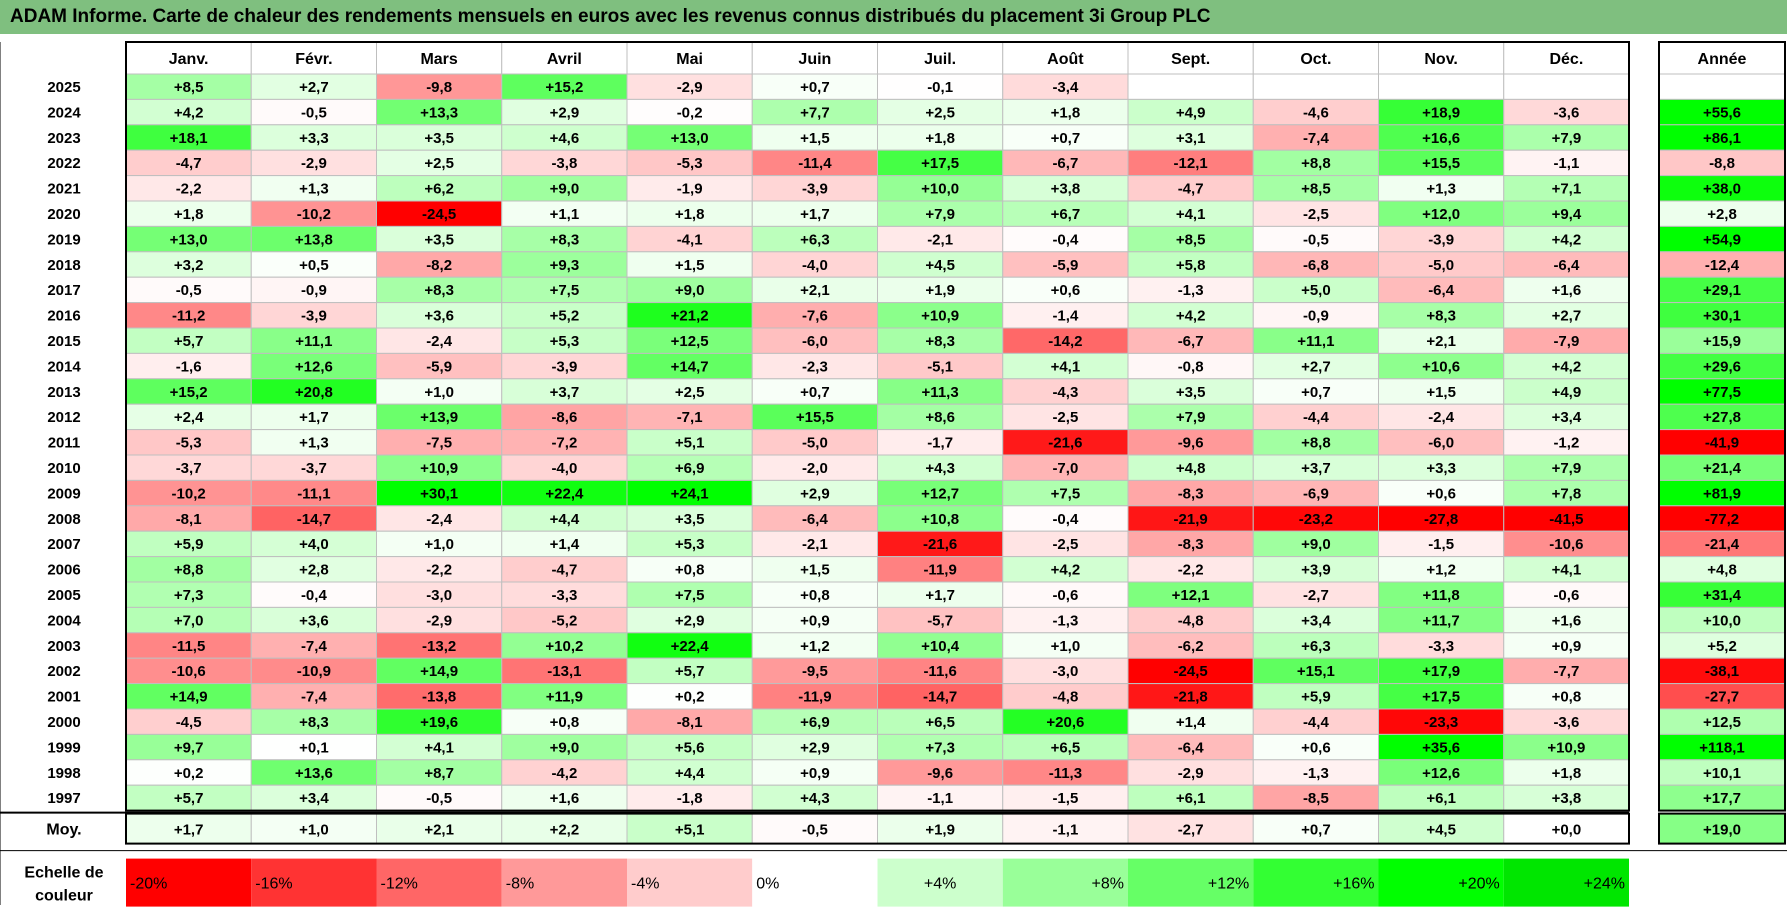 The image size is (1787, 912). I want to click on cell-value: +1,2, so click(1441, 570).